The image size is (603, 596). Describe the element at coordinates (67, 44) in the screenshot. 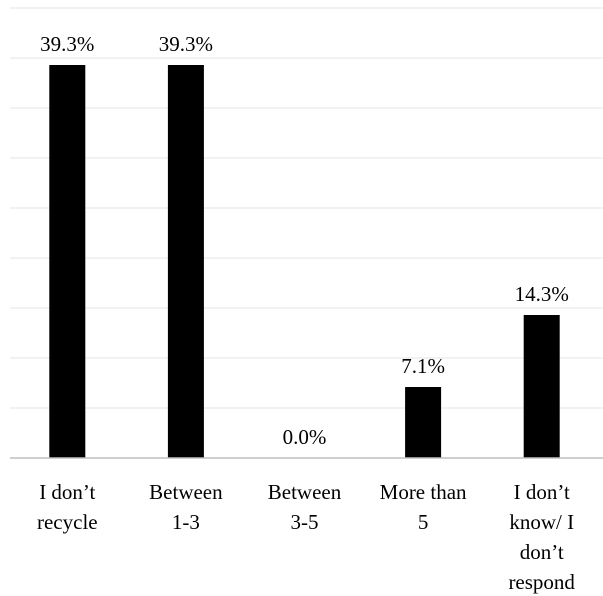

I see `data-label-0: 39.3%` at that location.